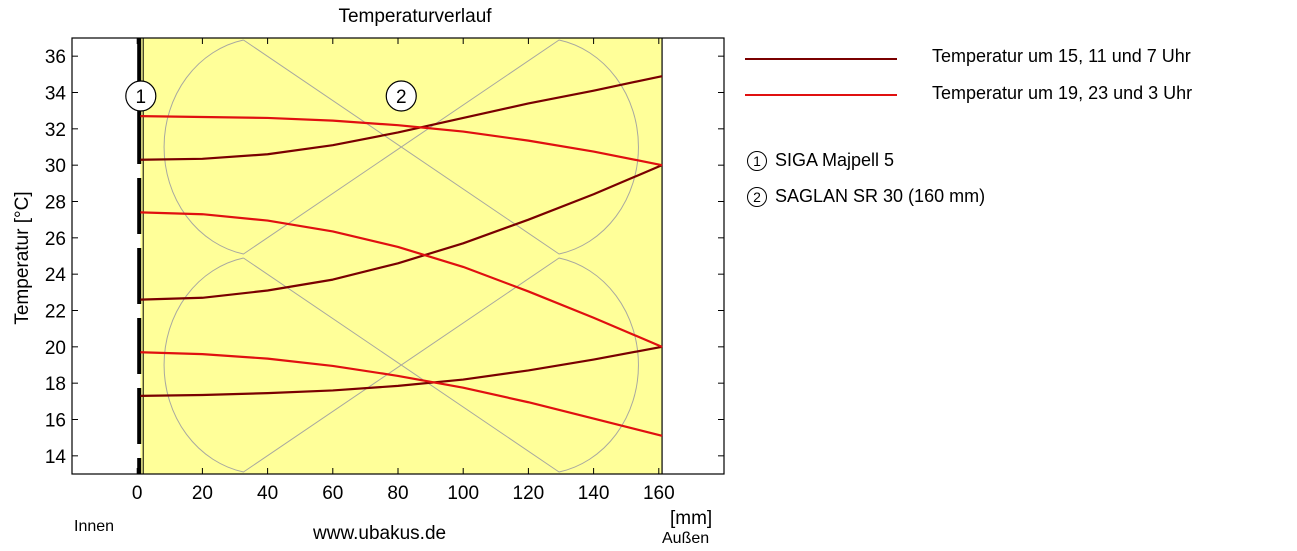 This screenshot has height=551, width=1297. What do you see at coordinates (380, 533) in the screenshot?
I see `website-label: www.ubakus.de` at bounding box center [380, 533].